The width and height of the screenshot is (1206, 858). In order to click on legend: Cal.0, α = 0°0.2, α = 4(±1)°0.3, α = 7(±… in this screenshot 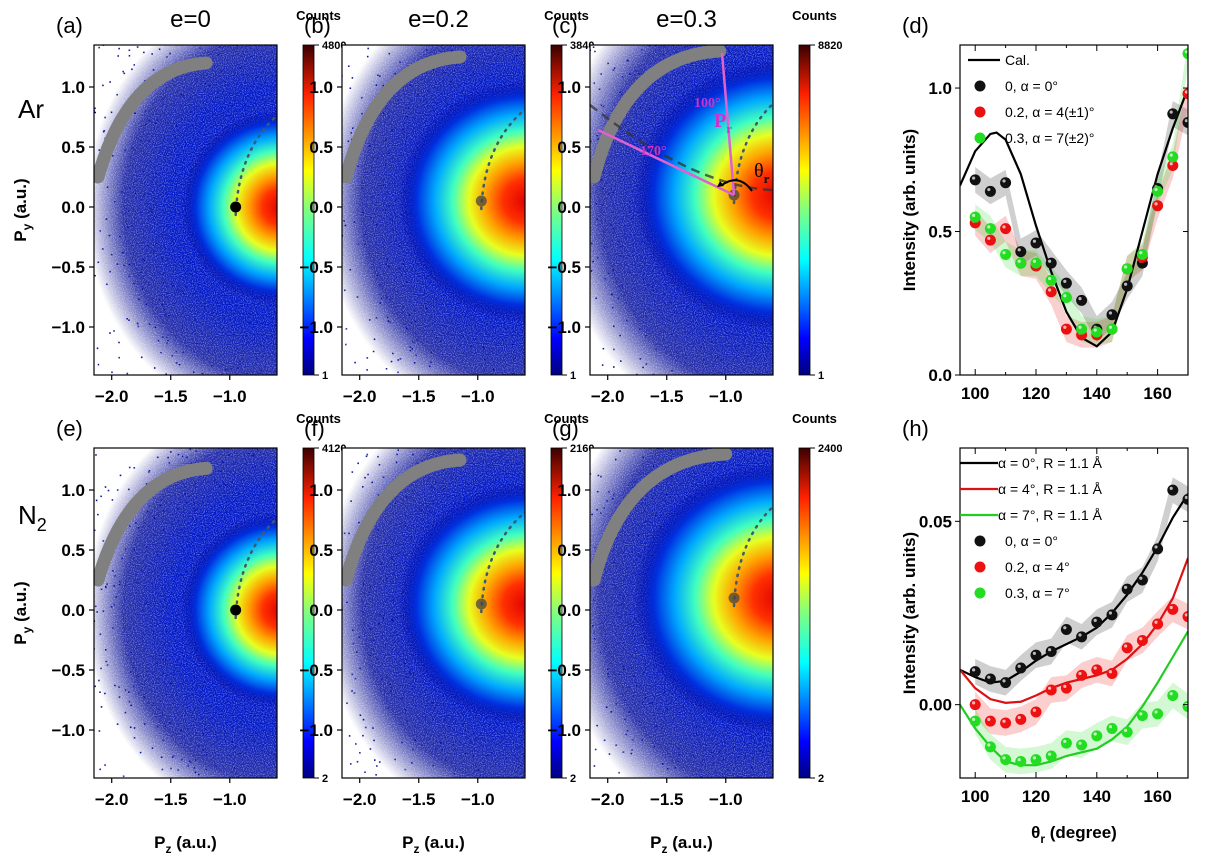, I will do `click(1031, 99)`.